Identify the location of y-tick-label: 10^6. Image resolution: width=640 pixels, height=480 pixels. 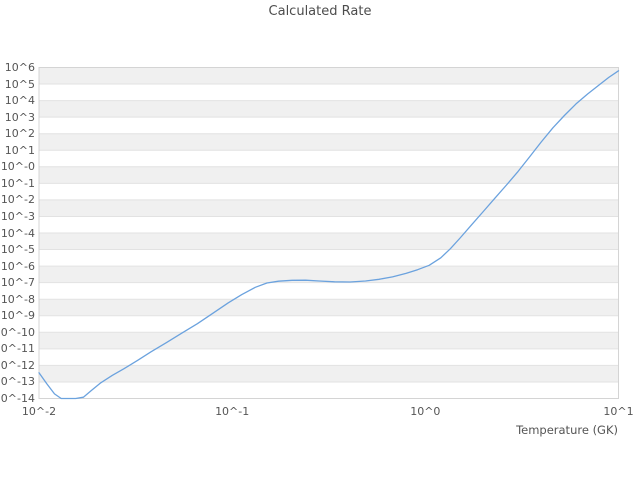
(19, 67).